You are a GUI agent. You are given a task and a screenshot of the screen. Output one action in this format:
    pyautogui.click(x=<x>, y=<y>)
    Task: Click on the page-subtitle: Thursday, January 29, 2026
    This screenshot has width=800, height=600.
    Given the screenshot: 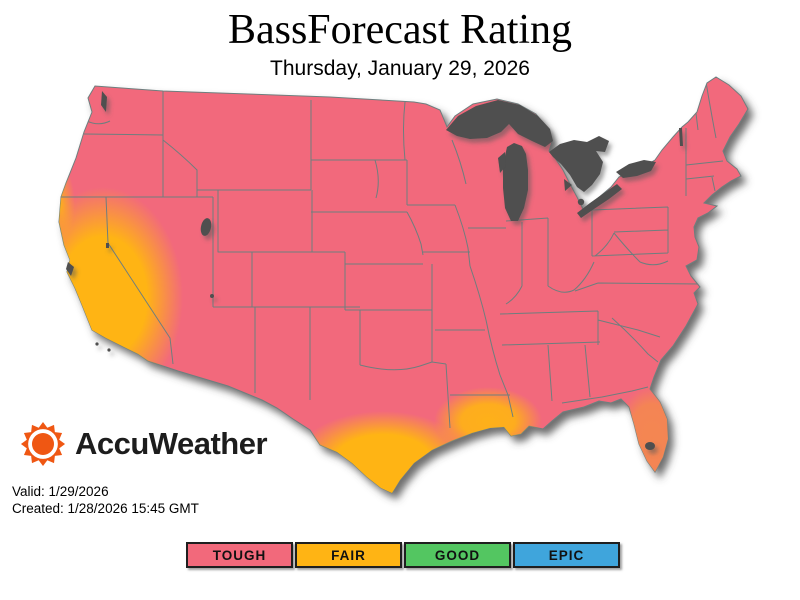 What is the action you would take?
    pyautogui.click(x=400, y=68)
    